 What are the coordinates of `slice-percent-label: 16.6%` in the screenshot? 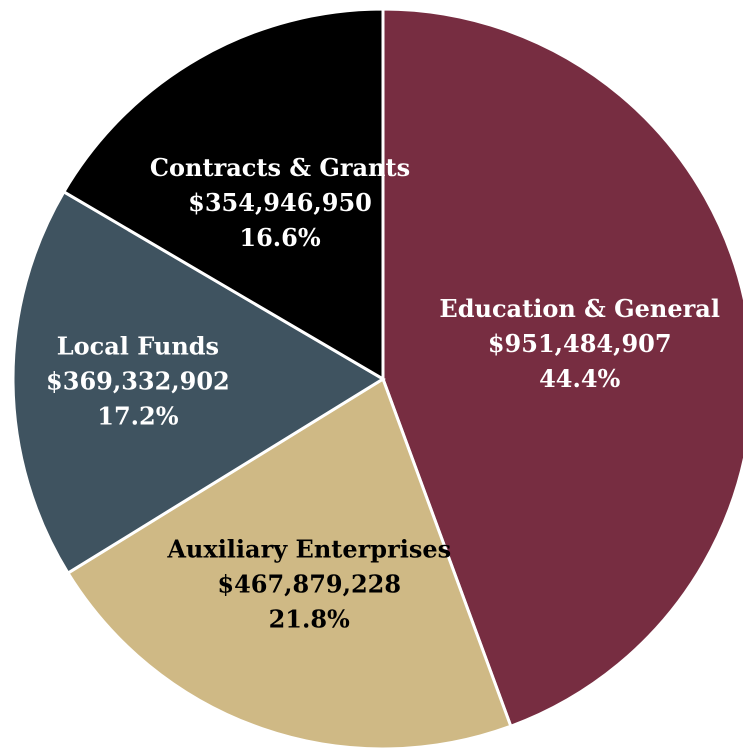 It's located at (279, 237).